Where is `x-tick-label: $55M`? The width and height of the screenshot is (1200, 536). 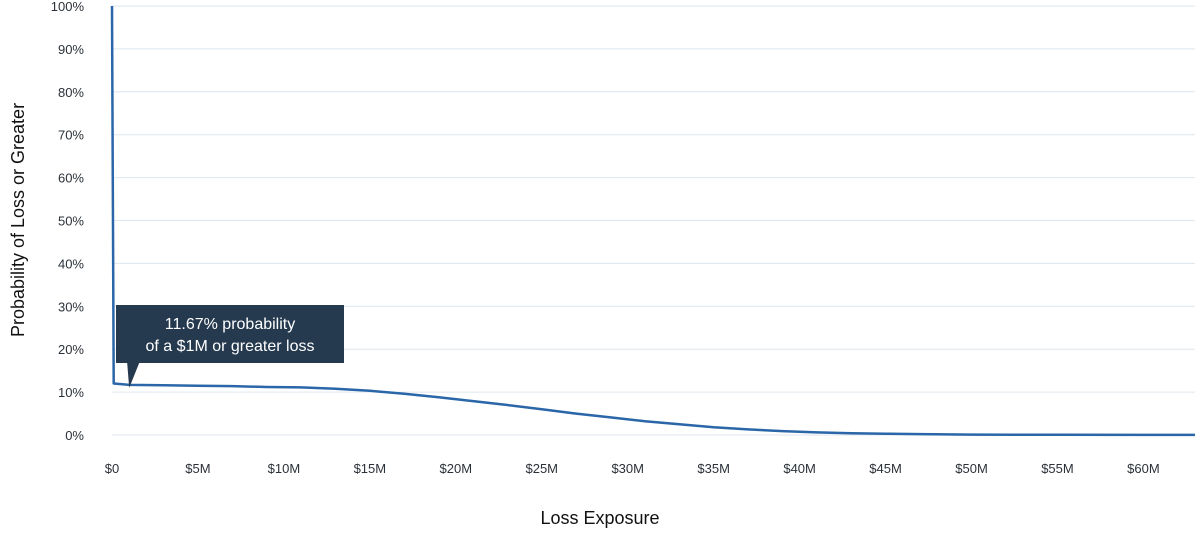
x-tick-label: $55M is located at coordinates (1057, 468).